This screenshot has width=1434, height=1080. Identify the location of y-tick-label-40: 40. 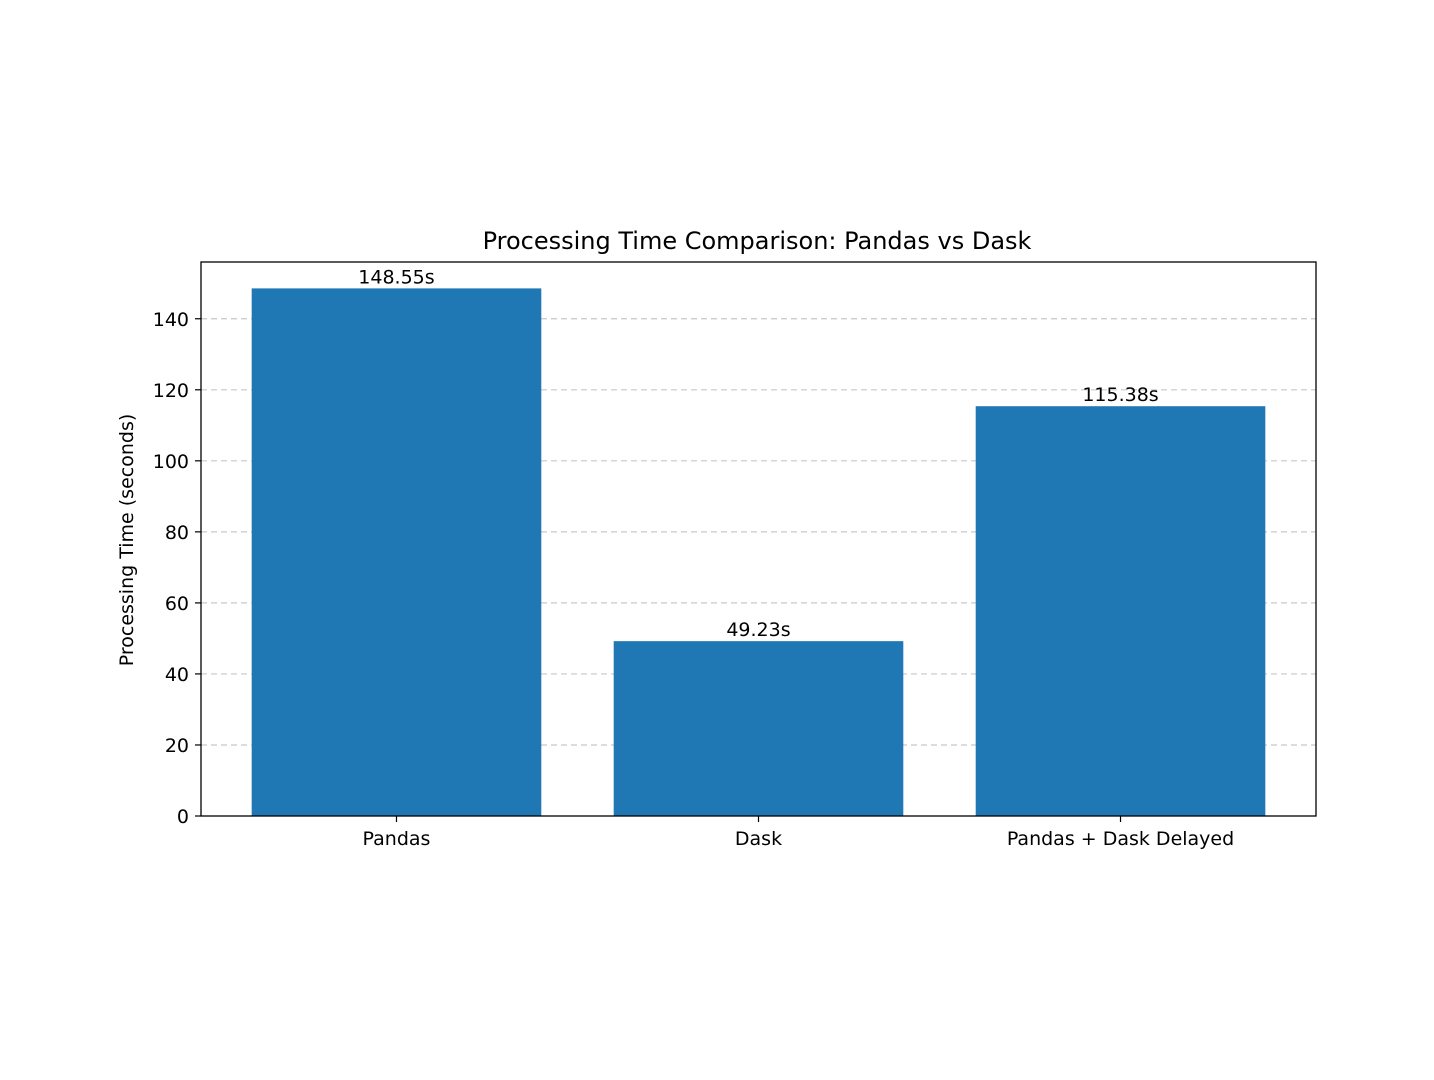
(177, 675).